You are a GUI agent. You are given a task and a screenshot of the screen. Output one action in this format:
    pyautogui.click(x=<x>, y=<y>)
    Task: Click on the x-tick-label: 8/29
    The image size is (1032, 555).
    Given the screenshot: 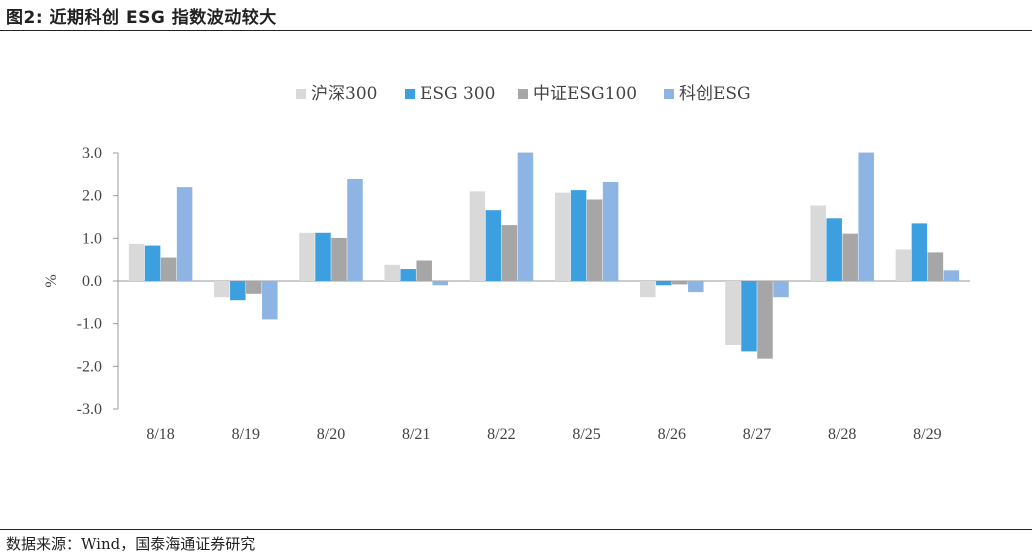 What is the action you would take?
    pyautogui.click(x=927, y=434)
    